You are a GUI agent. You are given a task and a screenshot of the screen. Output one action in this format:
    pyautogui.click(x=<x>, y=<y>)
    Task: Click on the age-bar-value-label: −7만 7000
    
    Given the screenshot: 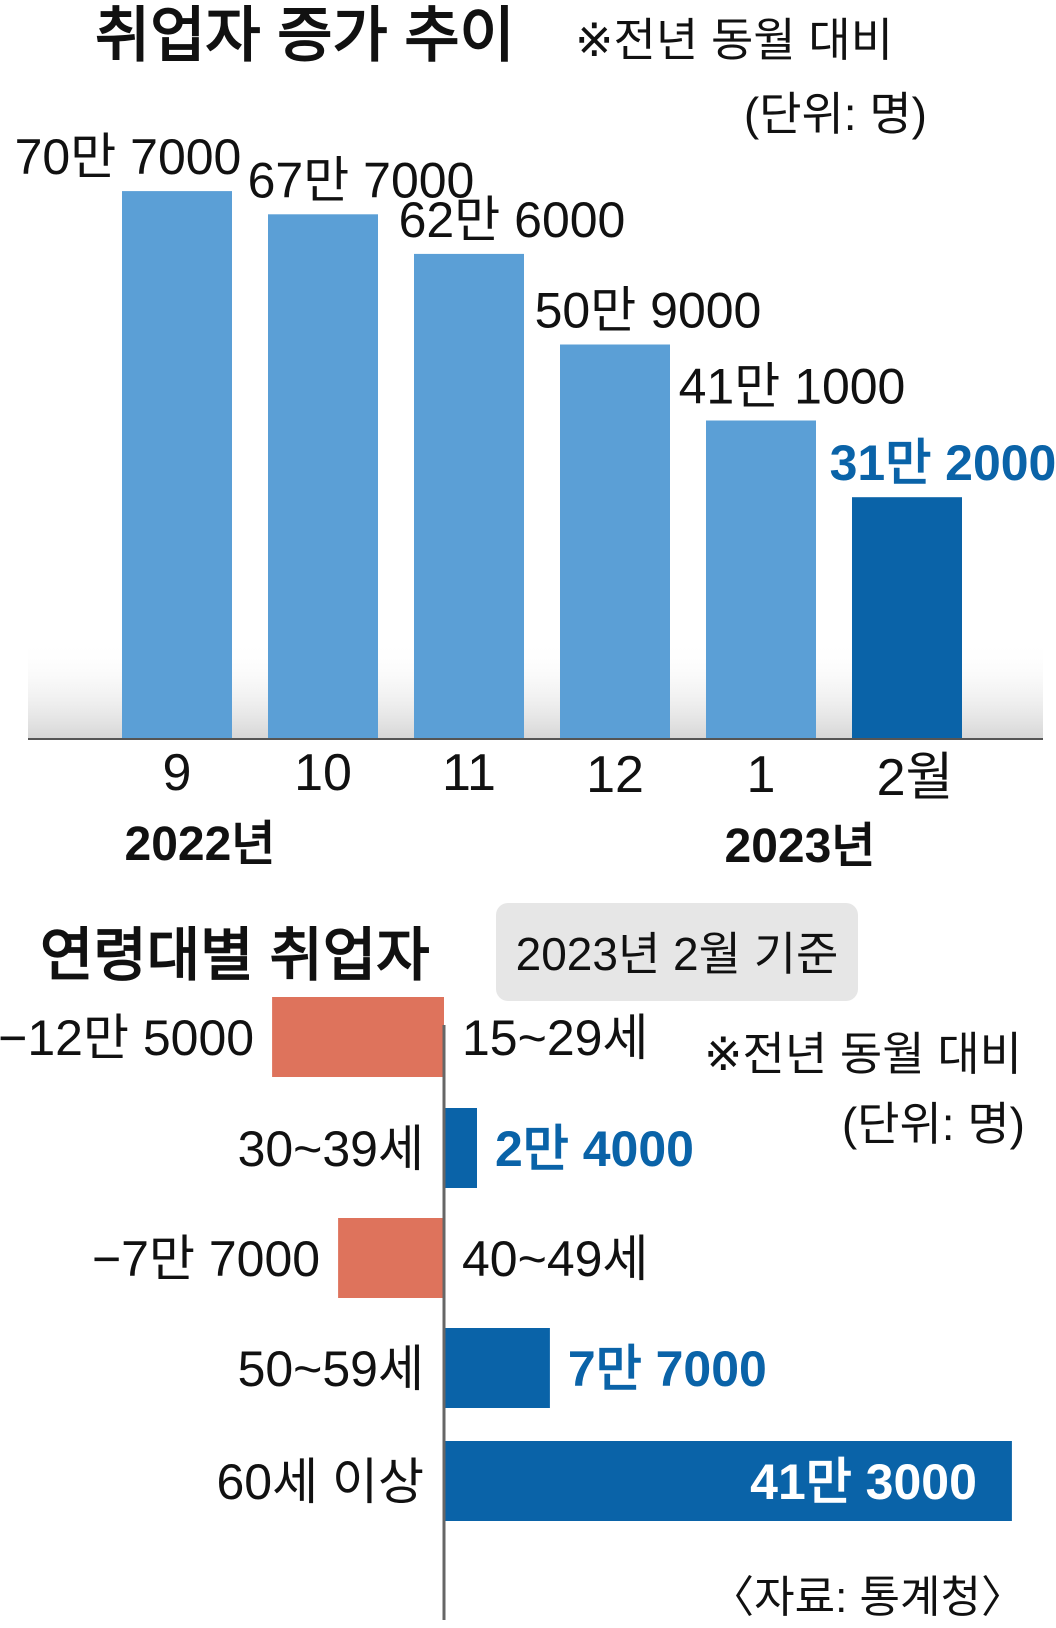 What is the action you would take?
    pyautogui.click(x=206, y=1259)
    